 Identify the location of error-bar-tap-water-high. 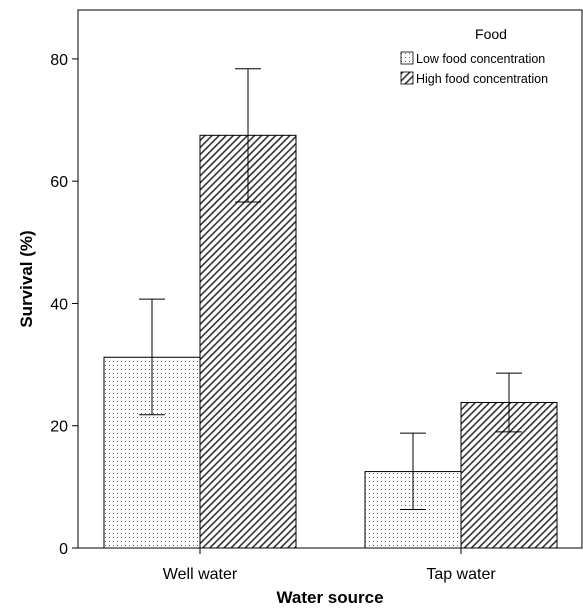
(509, 402).